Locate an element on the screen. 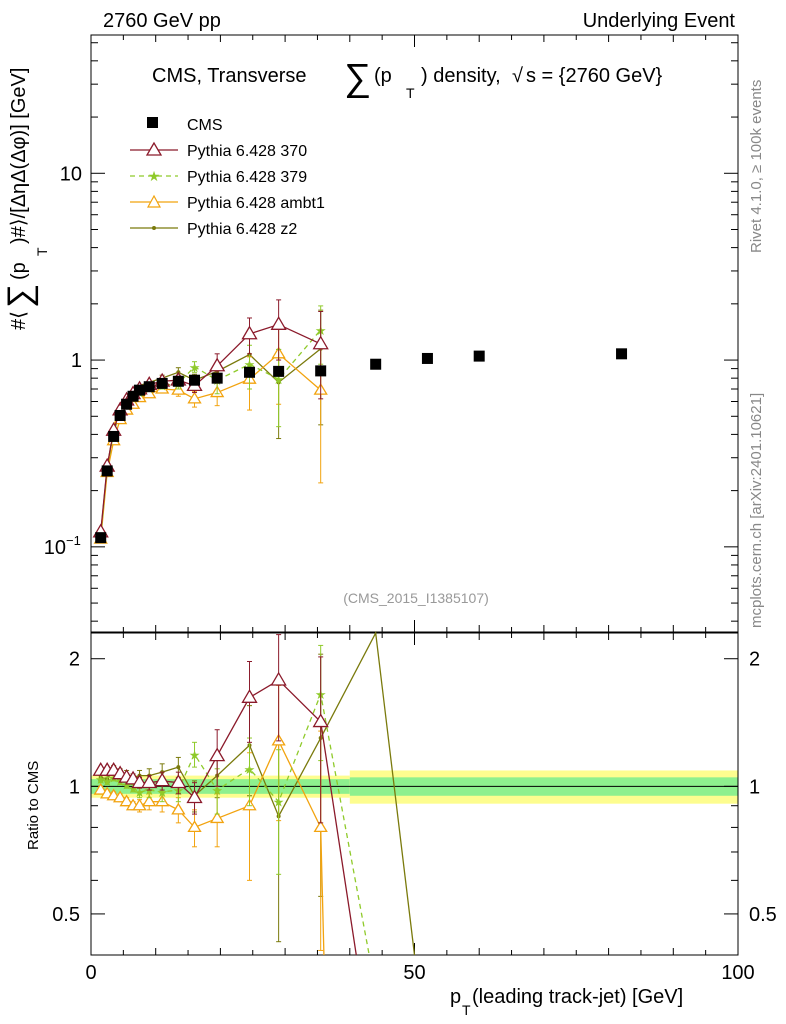  legend-label-ambt1: Pythia 6.428 ambt1 is located at coordinates (256, 203).